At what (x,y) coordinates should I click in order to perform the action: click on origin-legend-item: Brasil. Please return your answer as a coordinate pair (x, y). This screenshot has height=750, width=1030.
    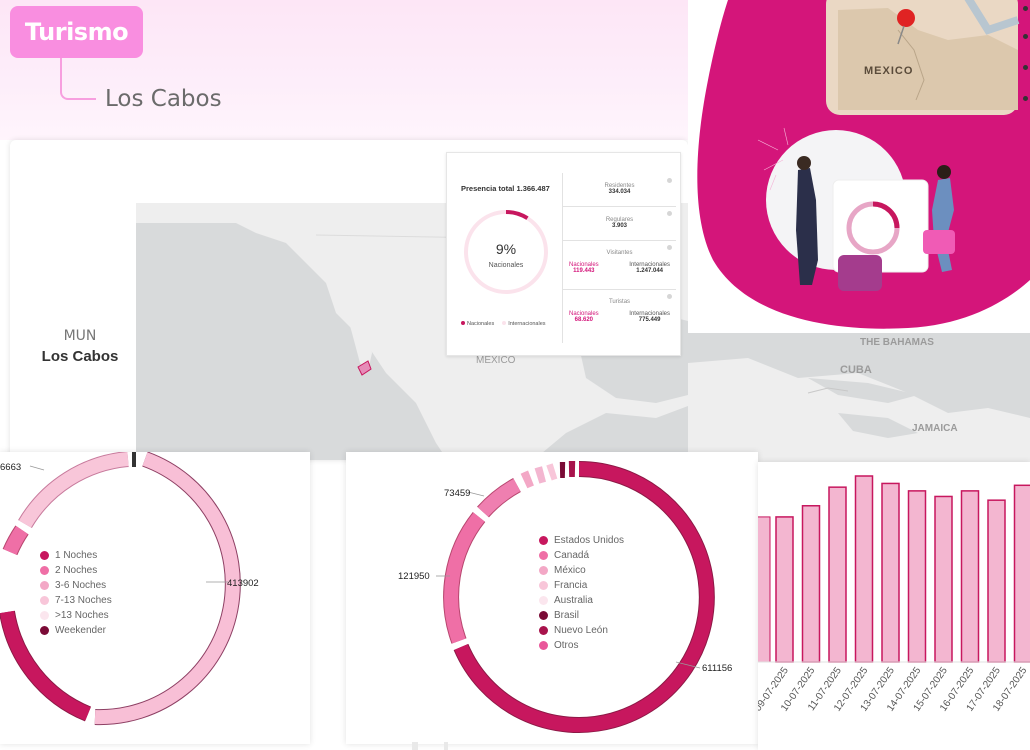
    Looking at the image, I should click on (581, 615).